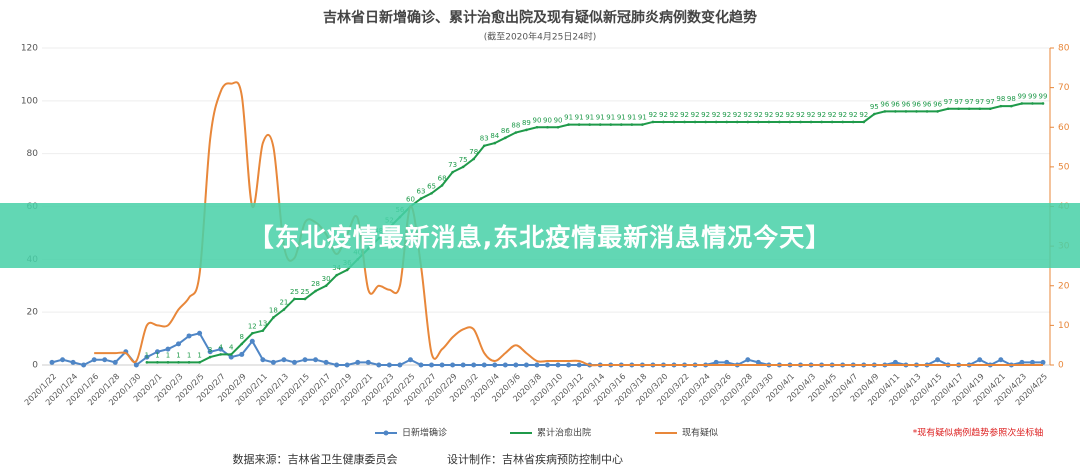 This screenshot has height=474, width=1080. What do you see at coordinates (979, 102) in the screenshot?
I see `data-label: 97` at bounding box center [979, 102].